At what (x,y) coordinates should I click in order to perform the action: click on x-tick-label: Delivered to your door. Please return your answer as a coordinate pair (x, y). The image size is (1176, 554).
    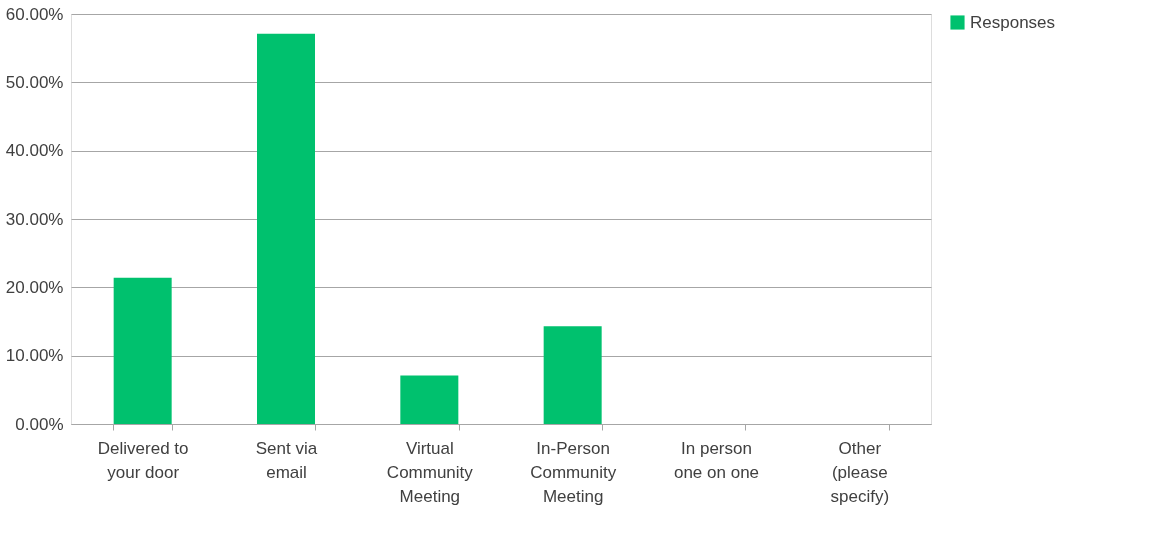
    Looking at the image, I should click on (143, 460).